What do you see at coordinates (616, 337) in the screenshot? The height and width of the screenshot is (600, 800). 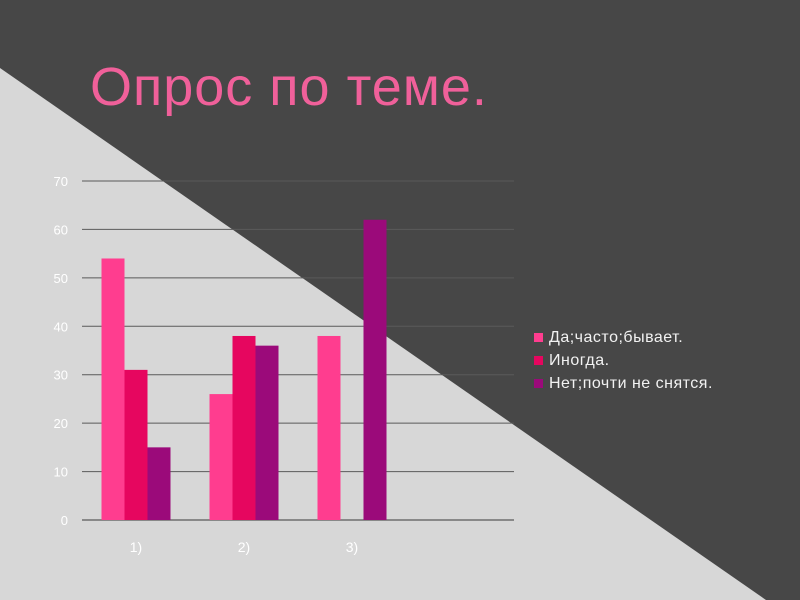 I see `legend-label: Да;часто;бывает.` at bounding box center [616, 337].